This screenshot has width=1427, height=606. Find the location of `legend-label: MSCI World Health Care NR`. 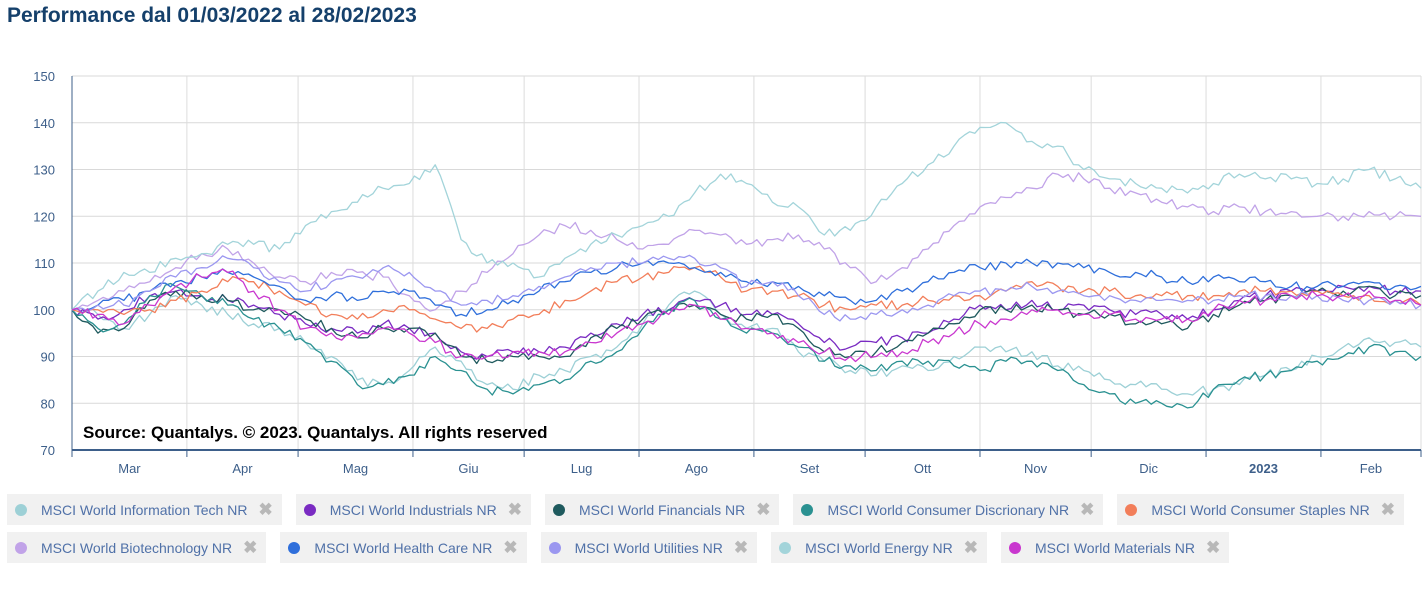

legend-label: MSCI World Health Care NR is located at coordinates (403, 547).